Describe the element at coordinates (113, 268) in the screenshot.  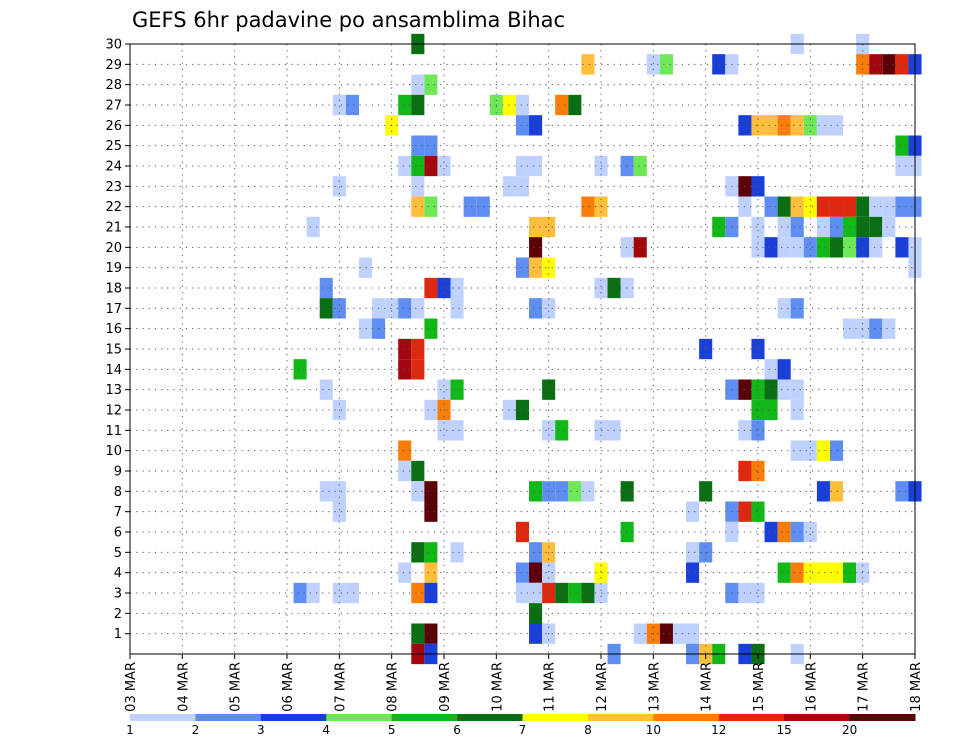
I see `y-tick-label: 19` at that location.